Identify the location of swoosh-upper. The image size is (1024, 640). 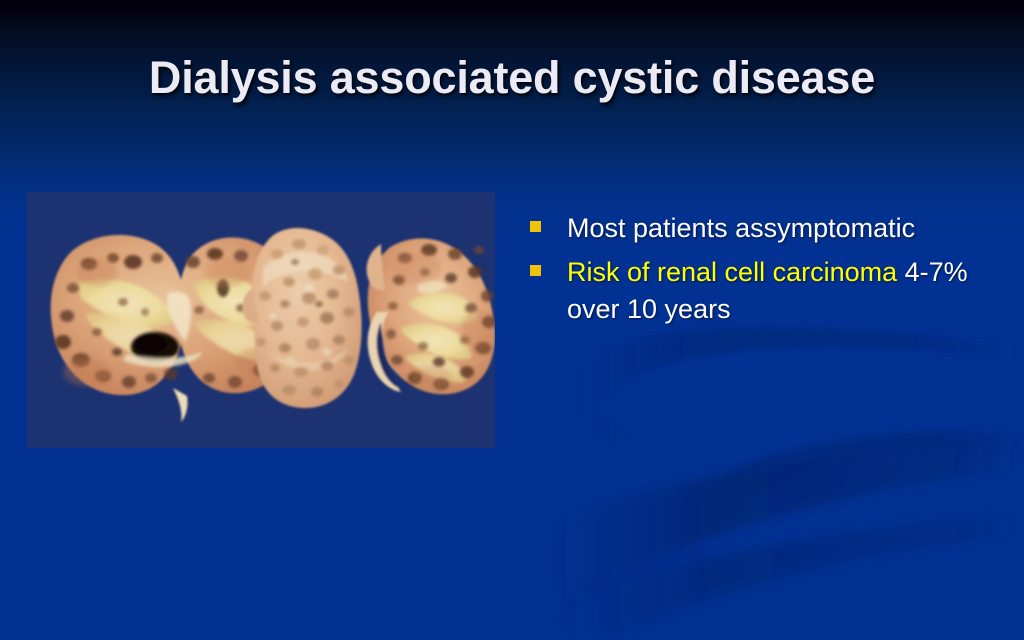
(798, 385).